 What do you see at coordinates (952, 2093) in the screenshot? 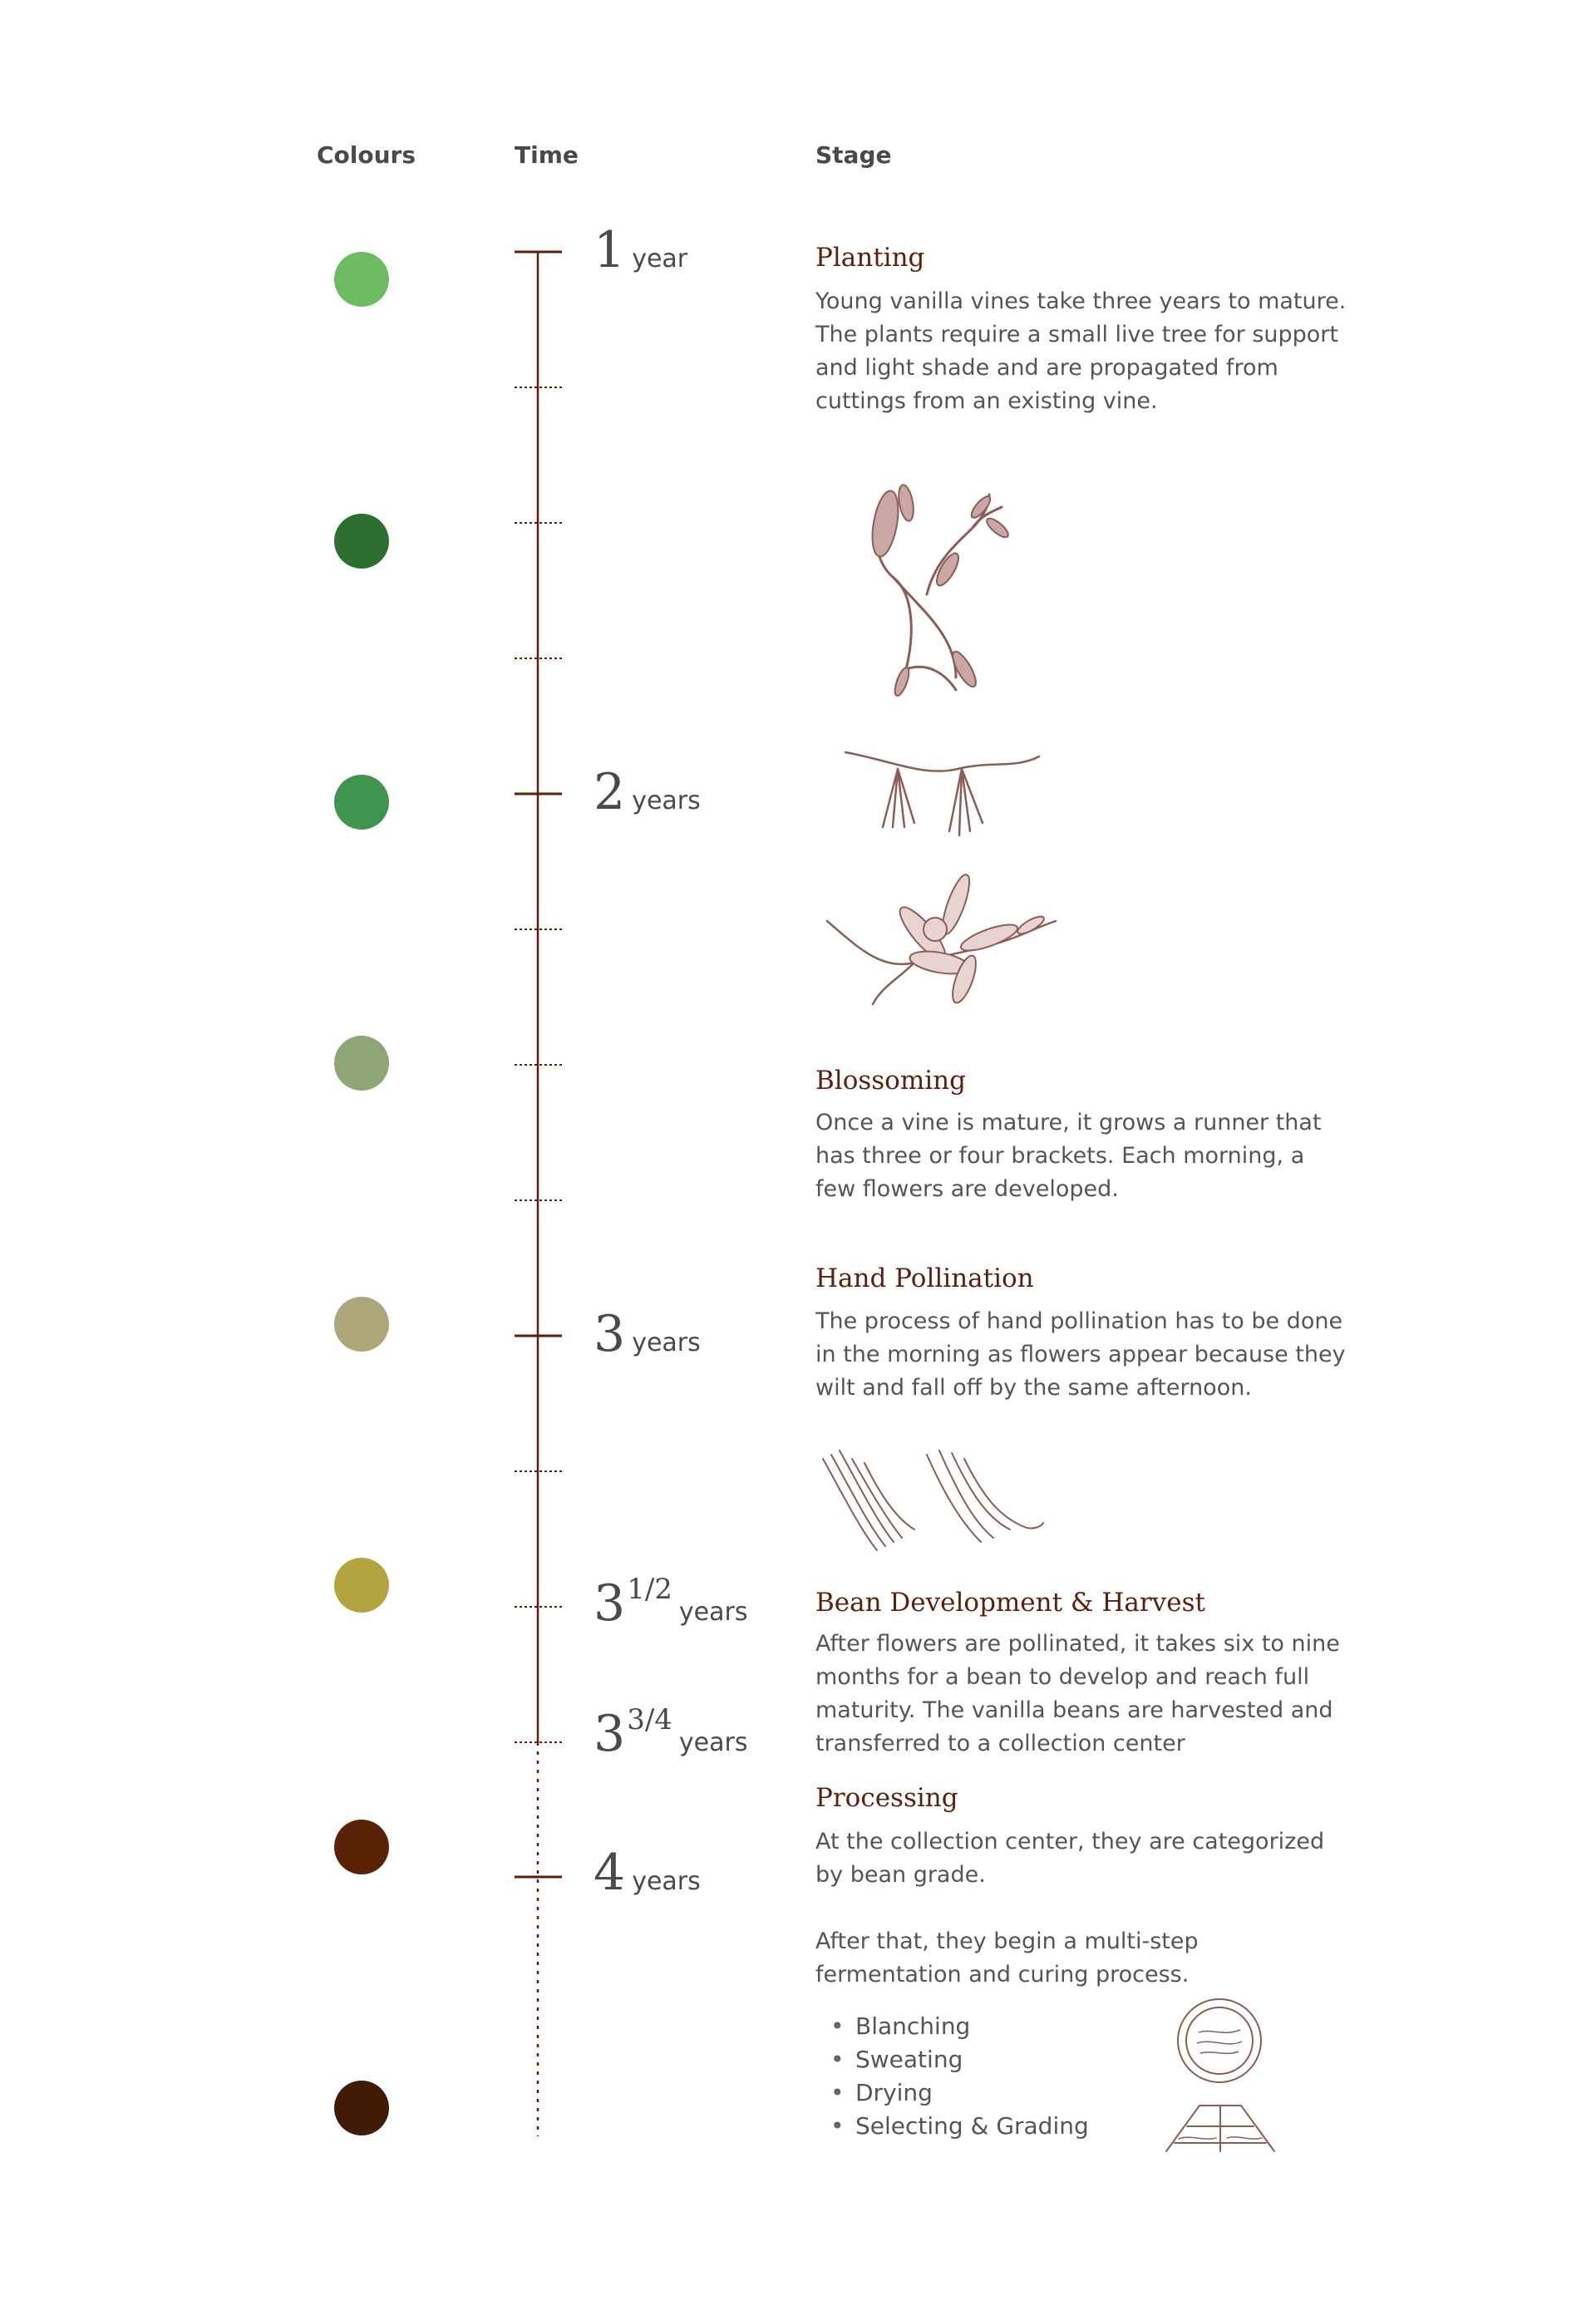
I see `list-item: Drying` at bounding box center [952, 2093].